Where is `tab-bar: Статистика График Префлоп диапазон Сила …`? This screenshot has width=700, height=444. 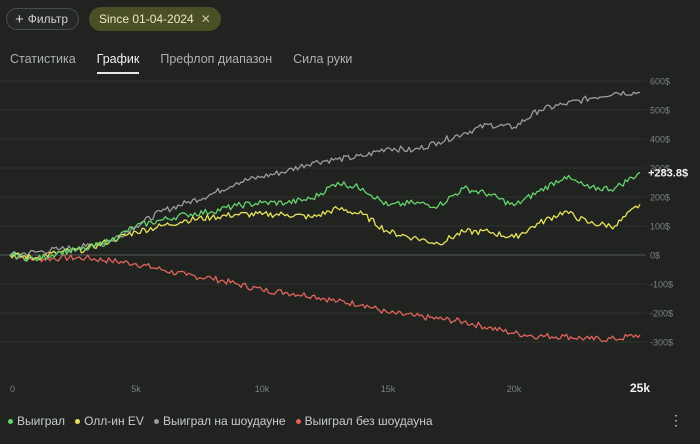 tab-bar: Статистика График Префлоп диапазон Сила … is located at coordinates (191, 63).